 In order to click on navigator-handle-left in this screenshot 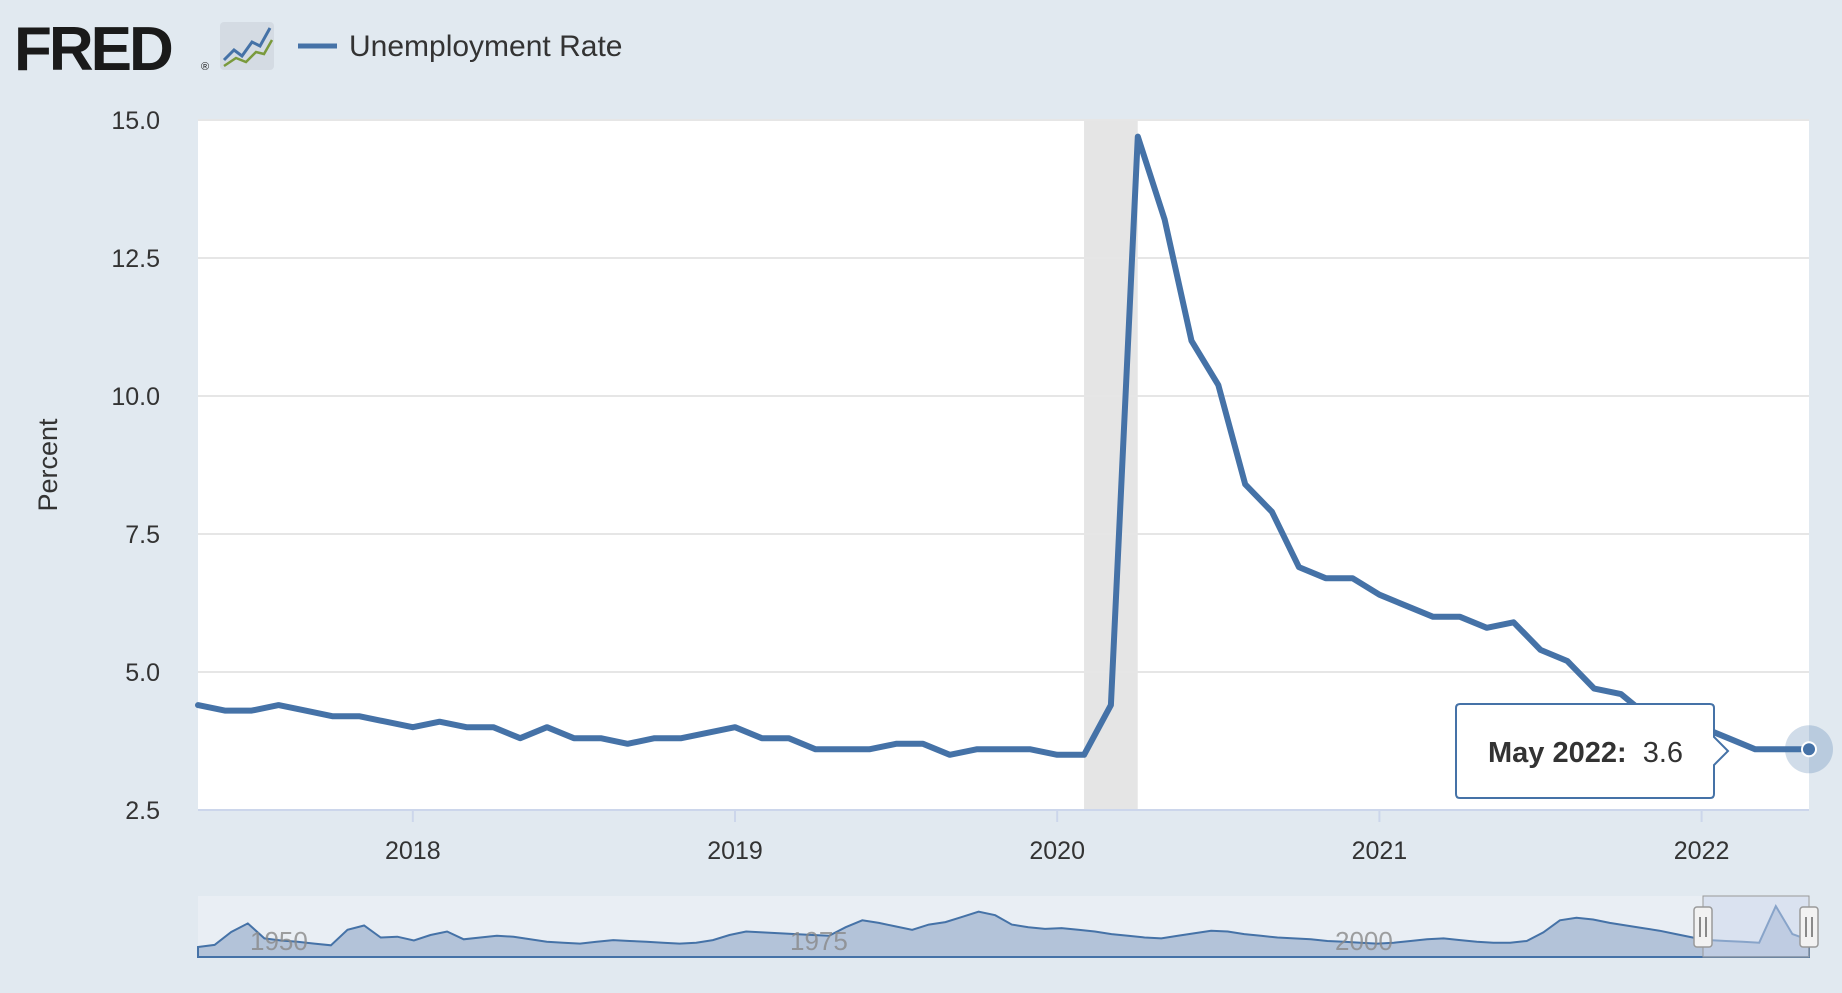, I will do `click(1703, 927)`.